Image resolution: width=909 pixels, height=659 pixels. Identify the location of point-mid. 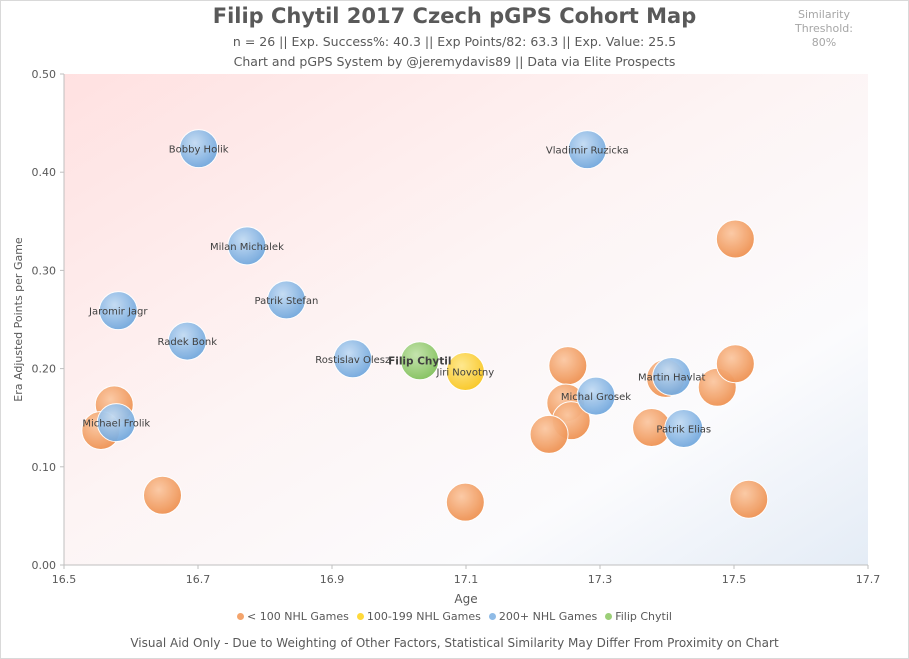
(465, 372).